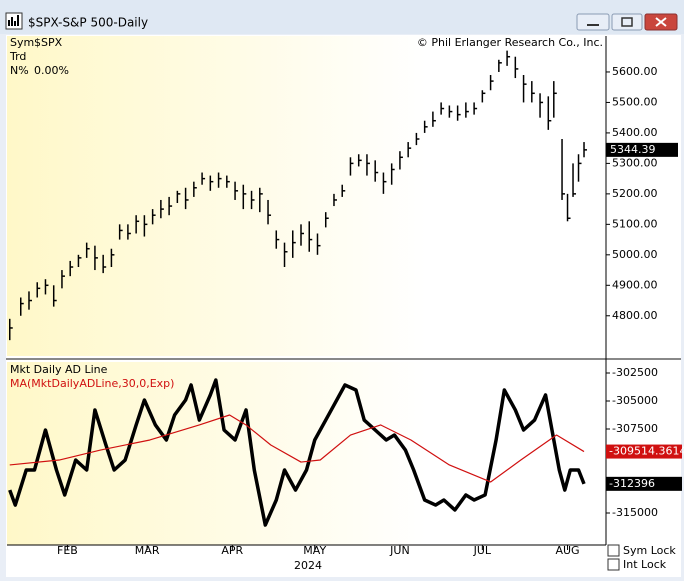 This screenshot has height=581, width=684. What do you see at coordinates (635, 315) in the screenshot?
I see `y-tick-label: 4800.00` at bounding box center [635, 315].